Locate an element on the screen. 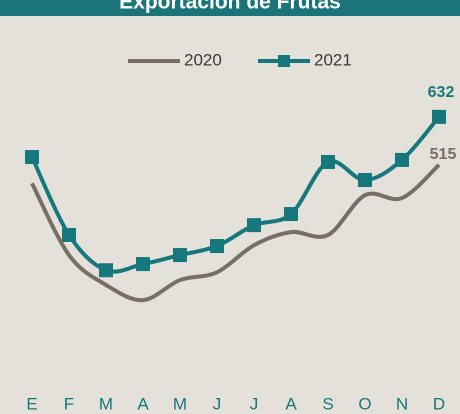 The height and width of the screenshot is (414, 460). x-tick-label: D is located at coordinates (439, 403).